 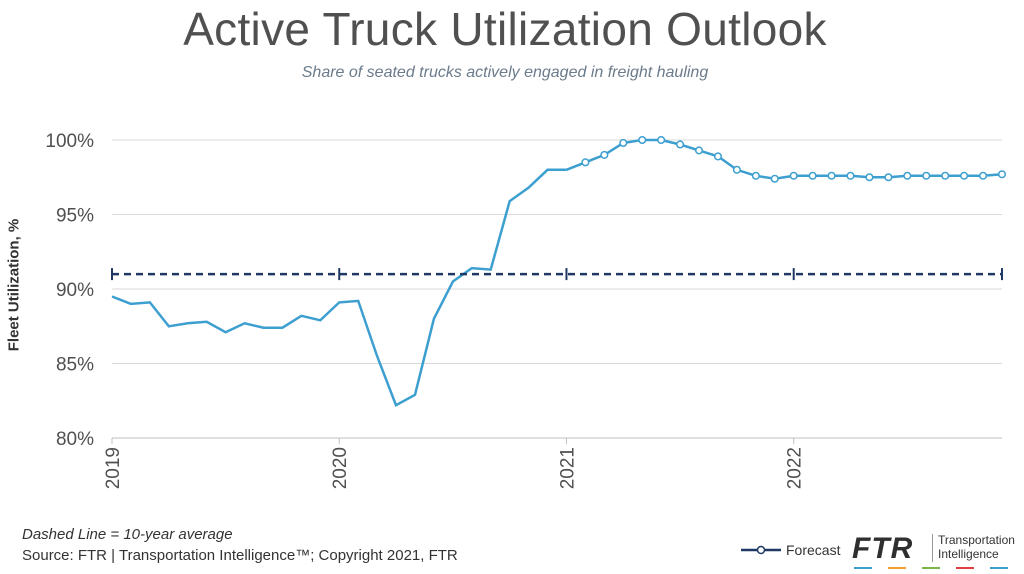 I want to click on logo-tagline-line1: Transportation, so click(x=976, y=540).